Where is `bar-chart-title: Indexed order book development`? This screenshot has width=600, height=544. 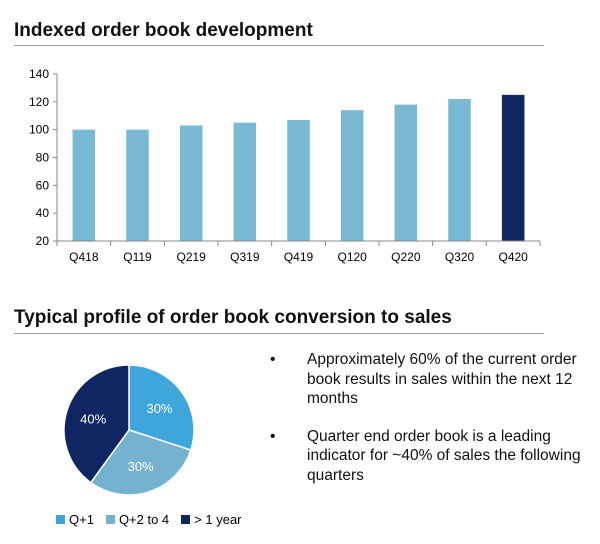
bar-chart-title: Indexed order book development is located at coordinates (163, 30).